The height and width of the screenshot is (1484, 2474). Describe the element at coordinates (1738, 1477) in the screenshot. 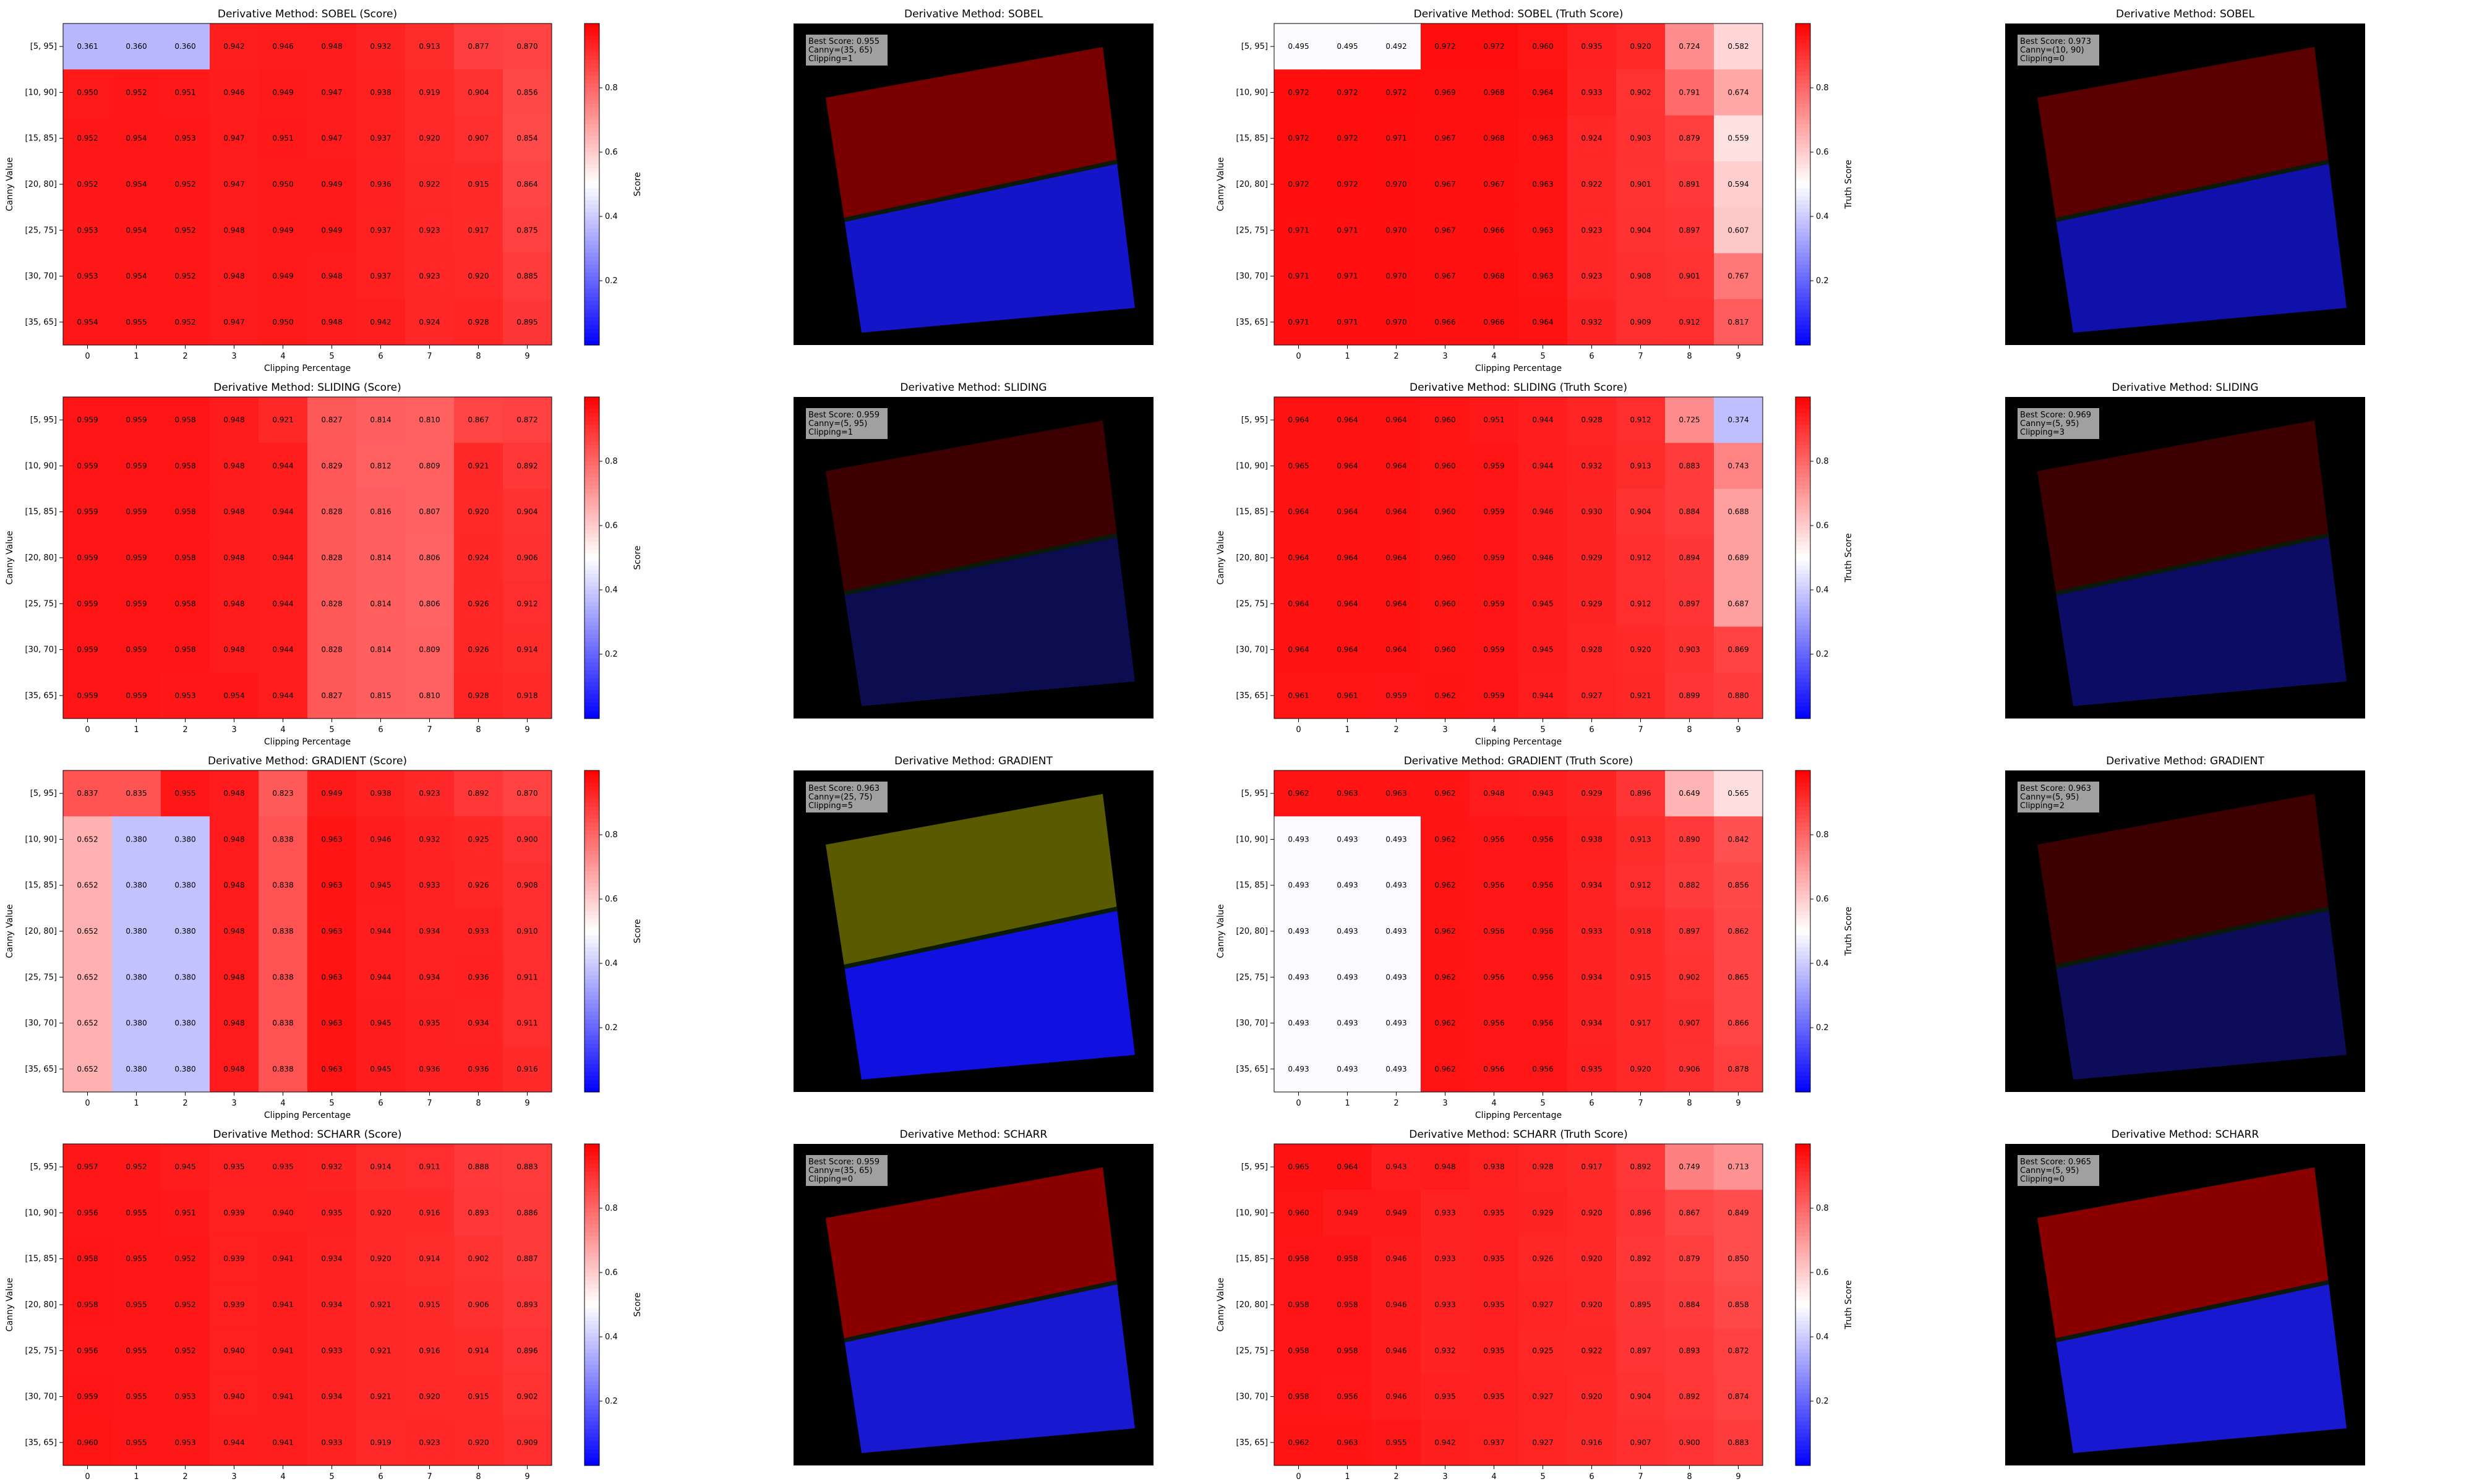

I see `x-tick-label: 9` at that location.